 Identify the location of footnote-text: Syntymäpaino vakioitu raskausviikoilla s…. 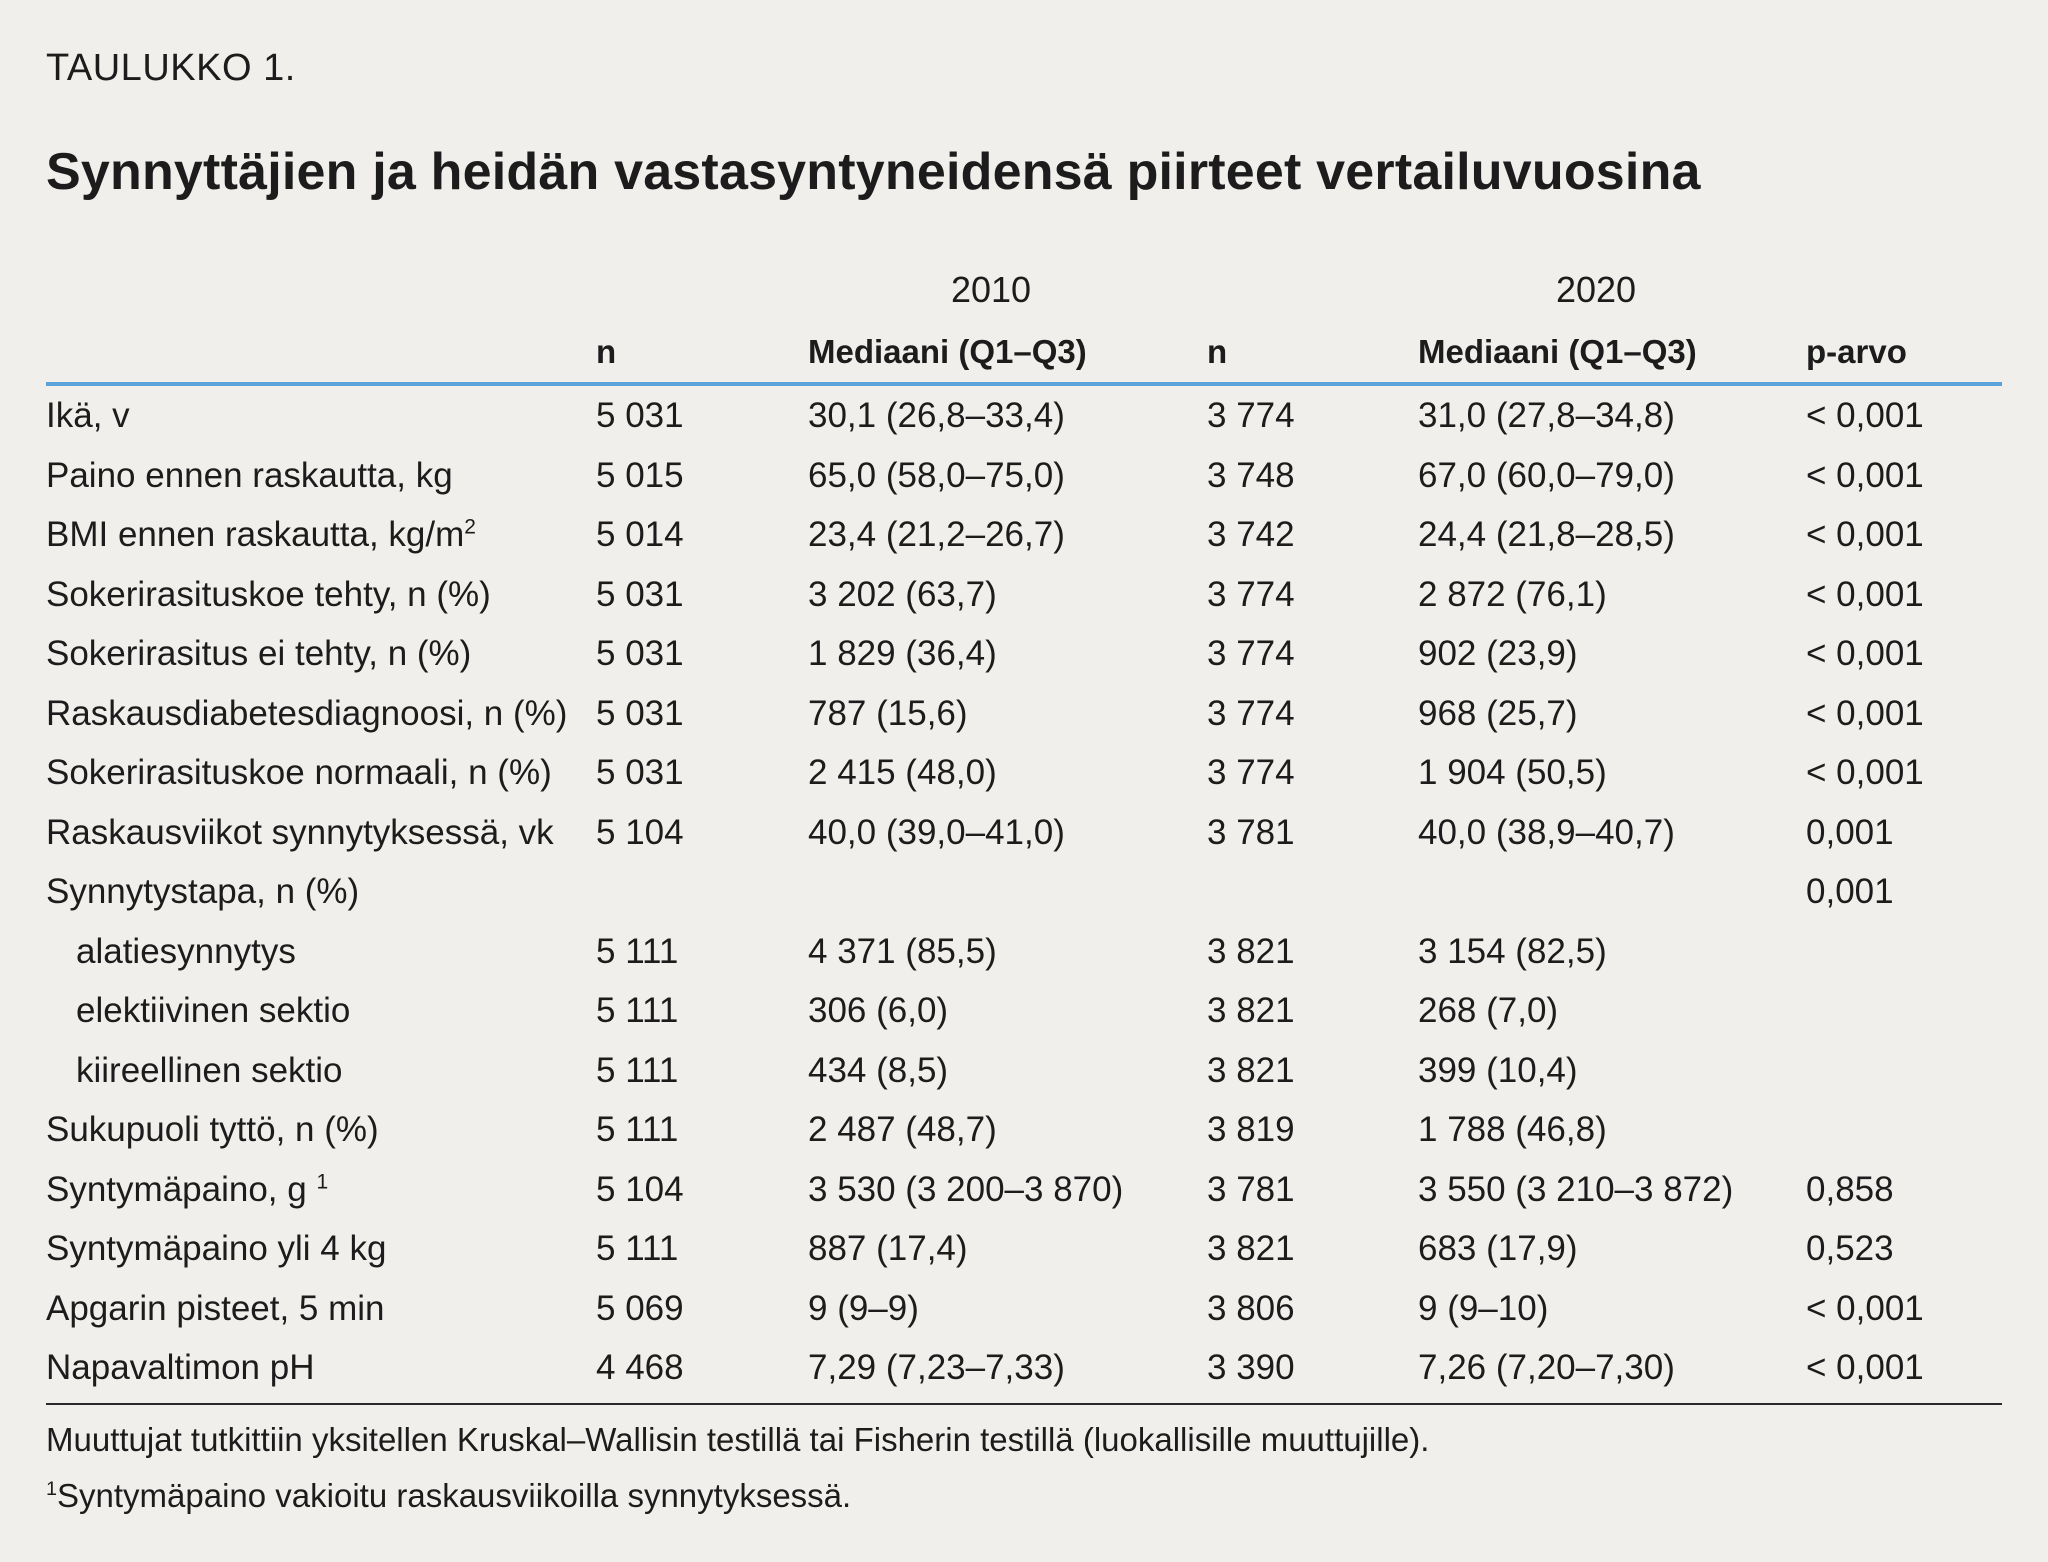
(454, 1495).